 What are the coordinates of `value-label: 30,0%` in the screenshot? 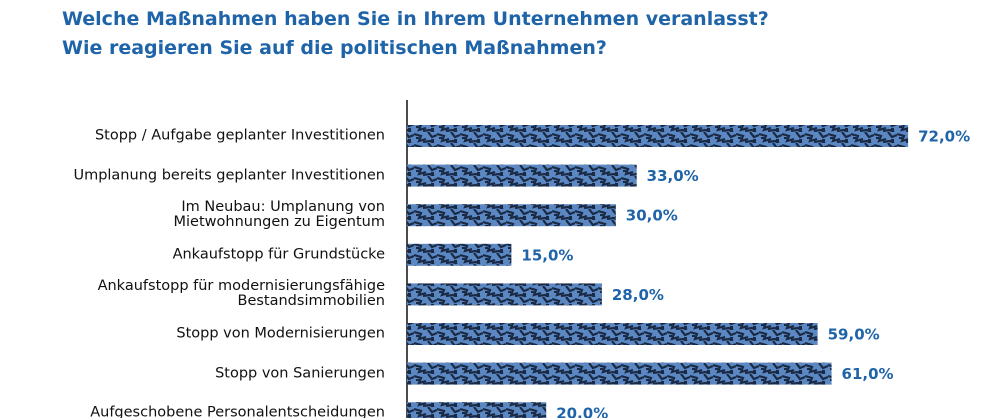 It's located at (652, 216).